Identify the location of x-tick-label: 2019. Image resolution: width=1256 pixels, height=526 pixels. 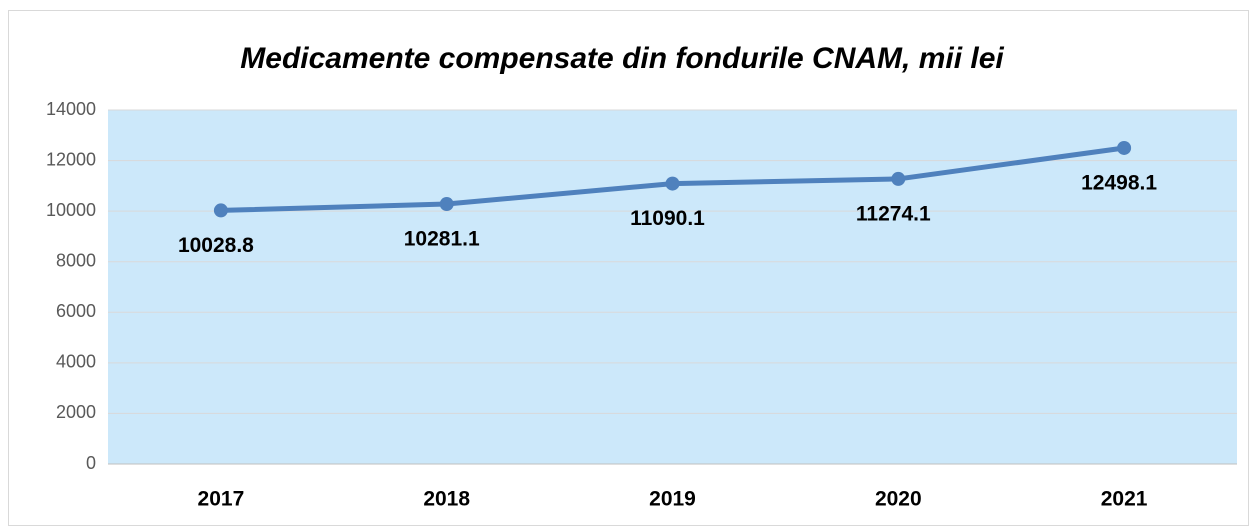
(672, 499).